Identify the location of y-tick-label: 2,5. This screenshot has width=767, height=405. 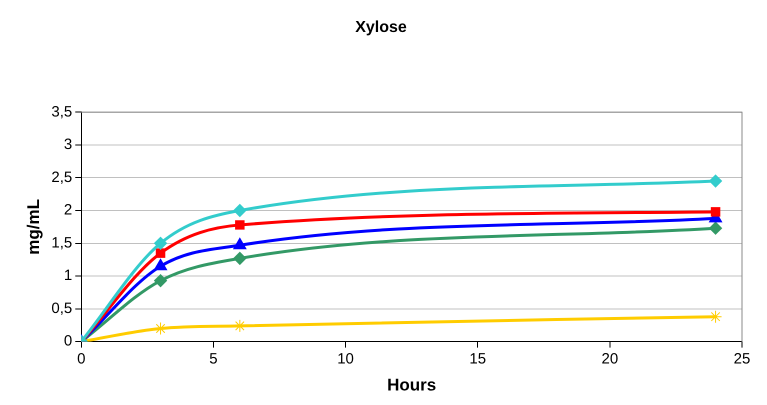
(61, 177).